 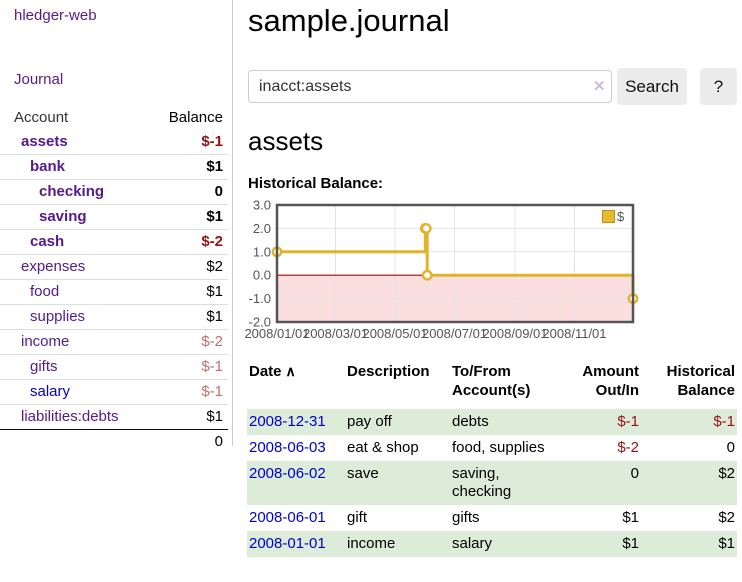 What do you see at coordinates (394, 333) in the screenshot?
I see `svg-text: 2008/05/01` at bounding box center [394, 333].